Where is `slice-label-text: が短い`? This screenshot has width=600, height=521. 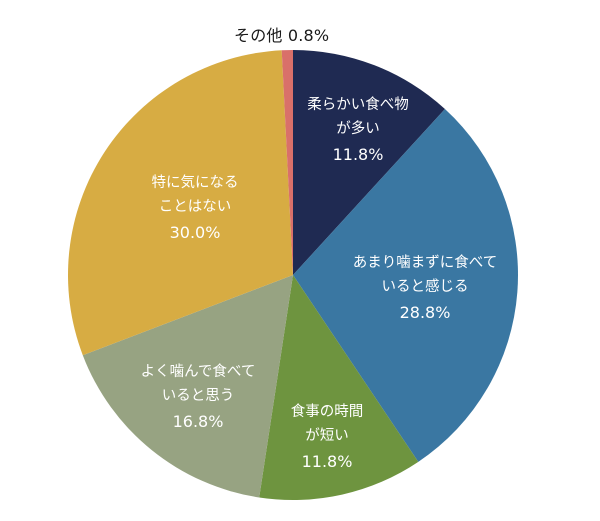 slice-label-text: が短い is located at coordinates (327, 436).